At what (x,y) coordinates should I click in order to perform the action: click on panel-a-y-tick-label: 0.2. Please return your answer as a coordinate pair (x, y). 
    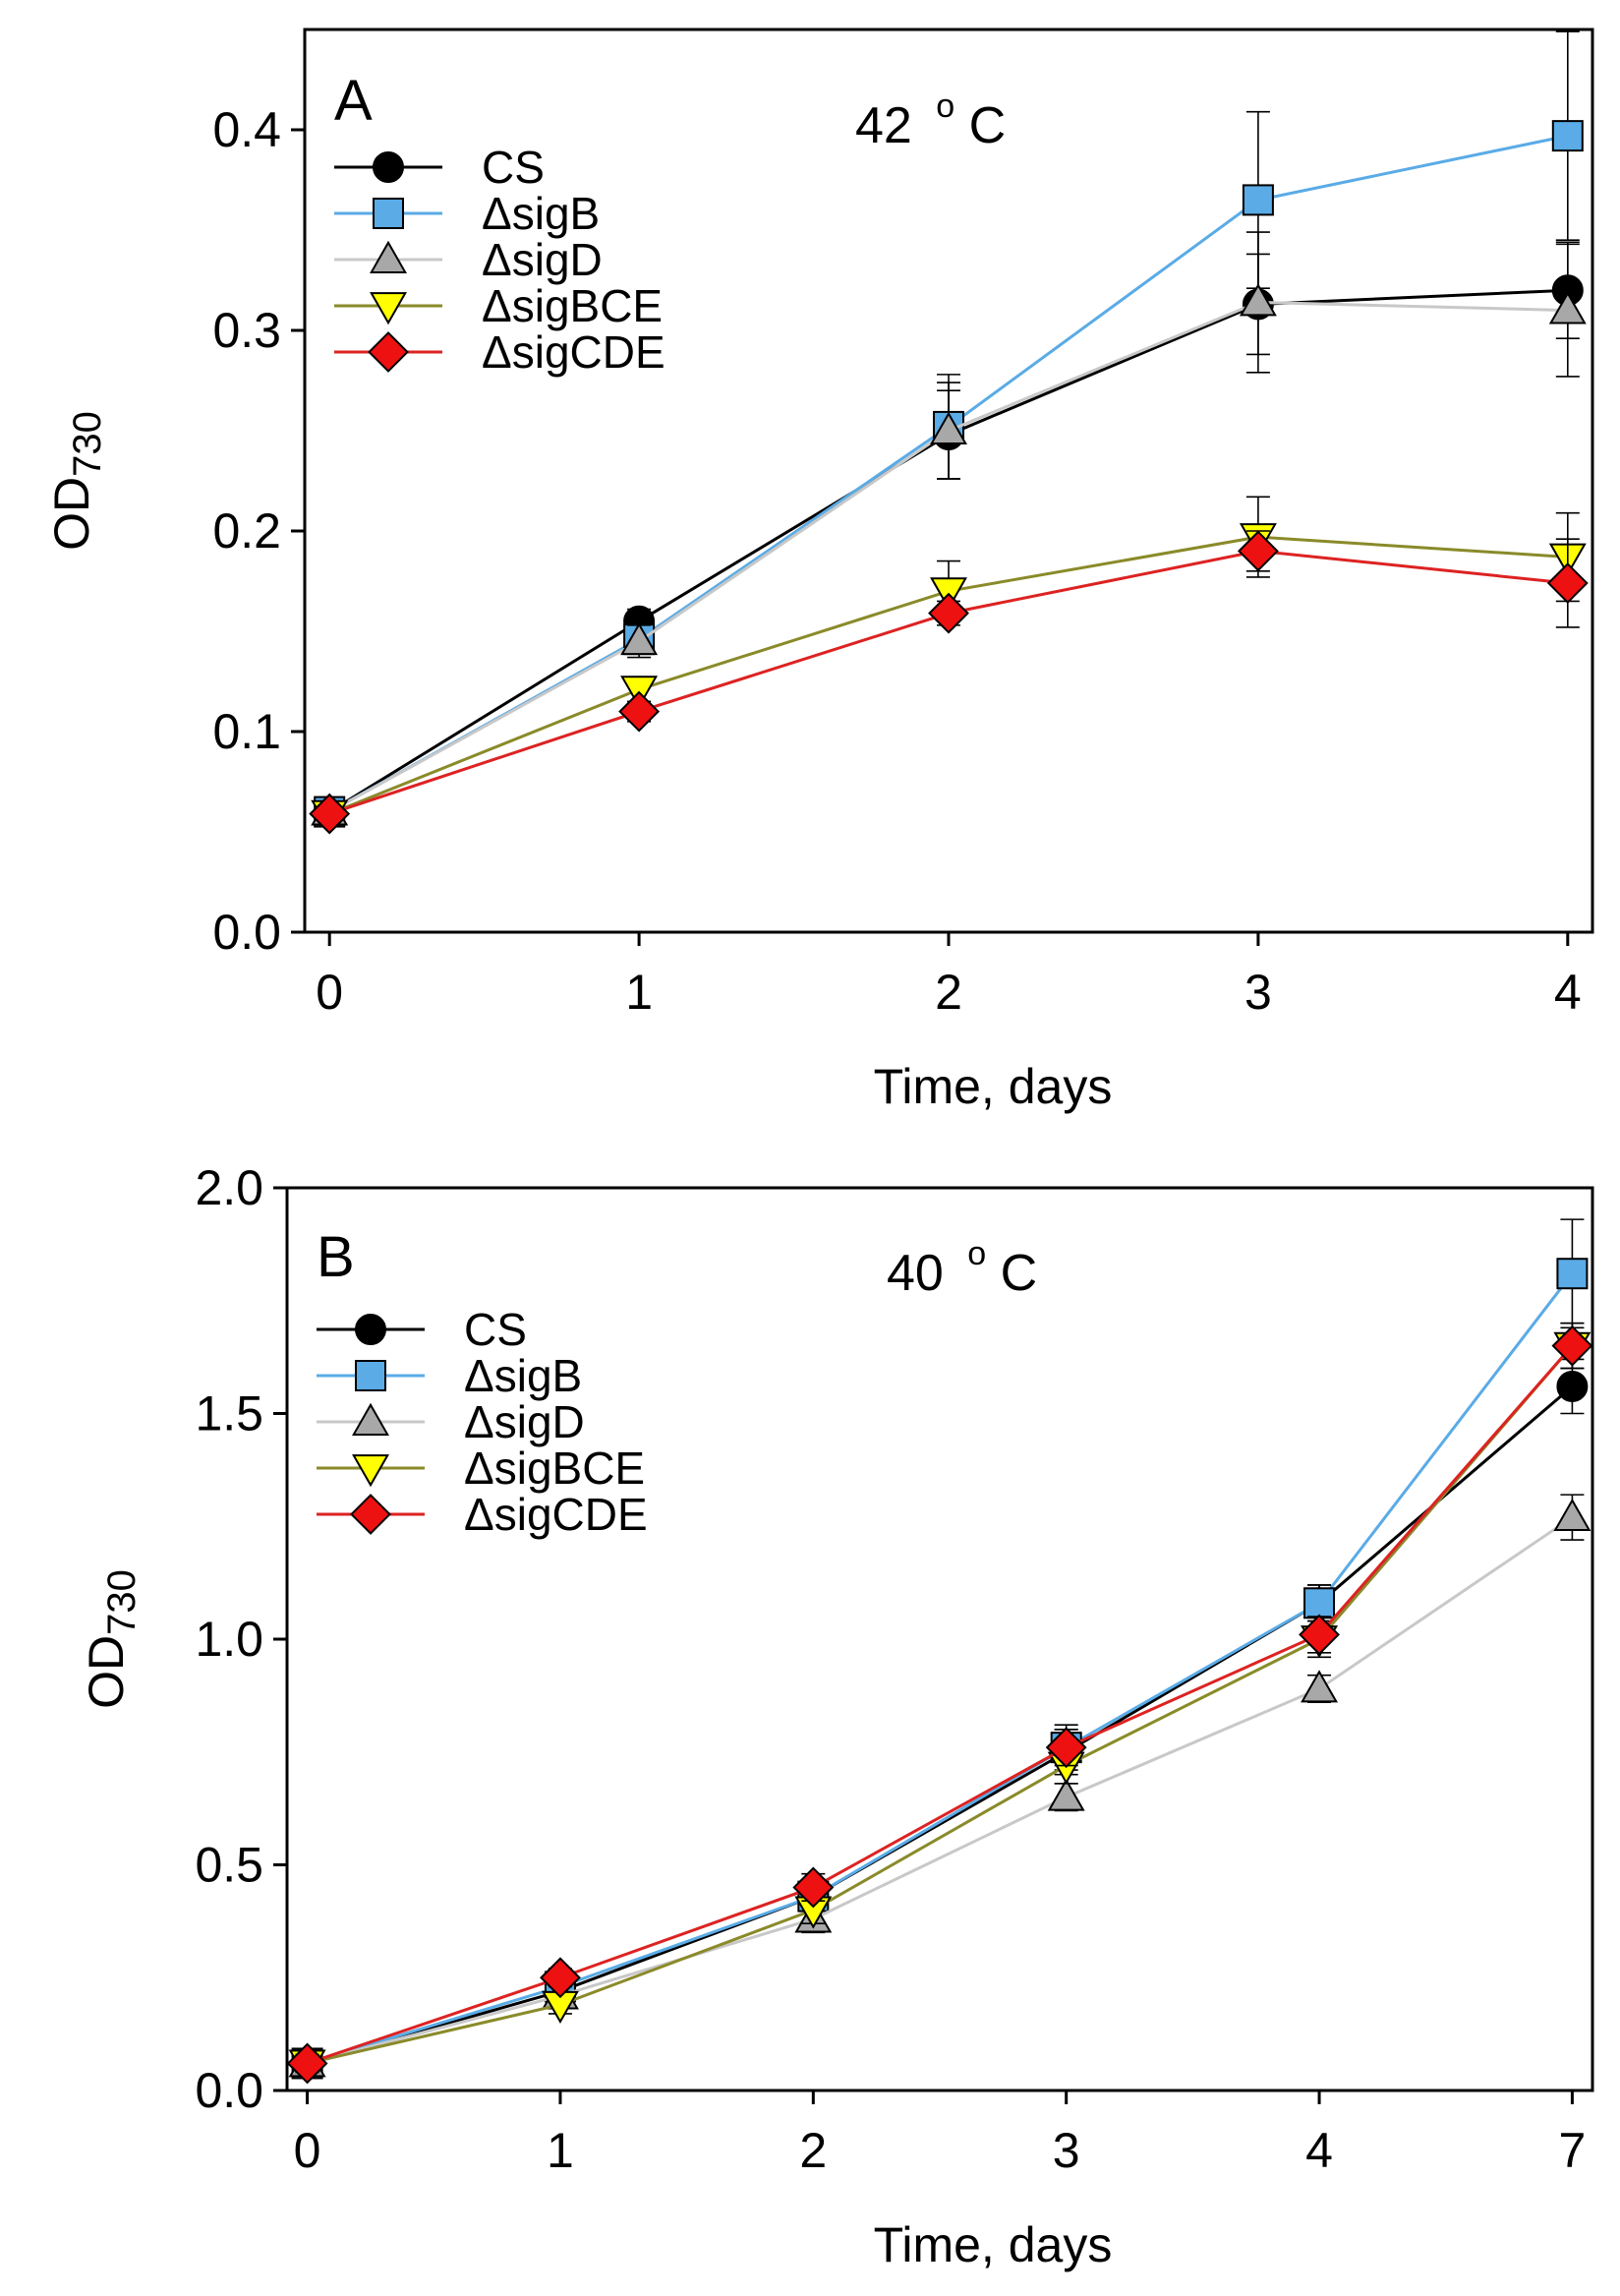
    Looking at the image, I should click on (246, 531).